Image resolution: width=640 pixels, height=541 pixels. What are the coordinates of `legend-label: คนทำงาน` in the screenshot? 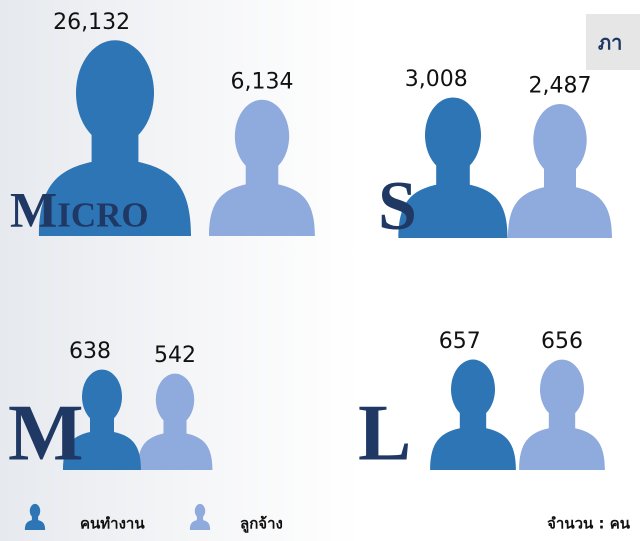 It's located at (112, 524).